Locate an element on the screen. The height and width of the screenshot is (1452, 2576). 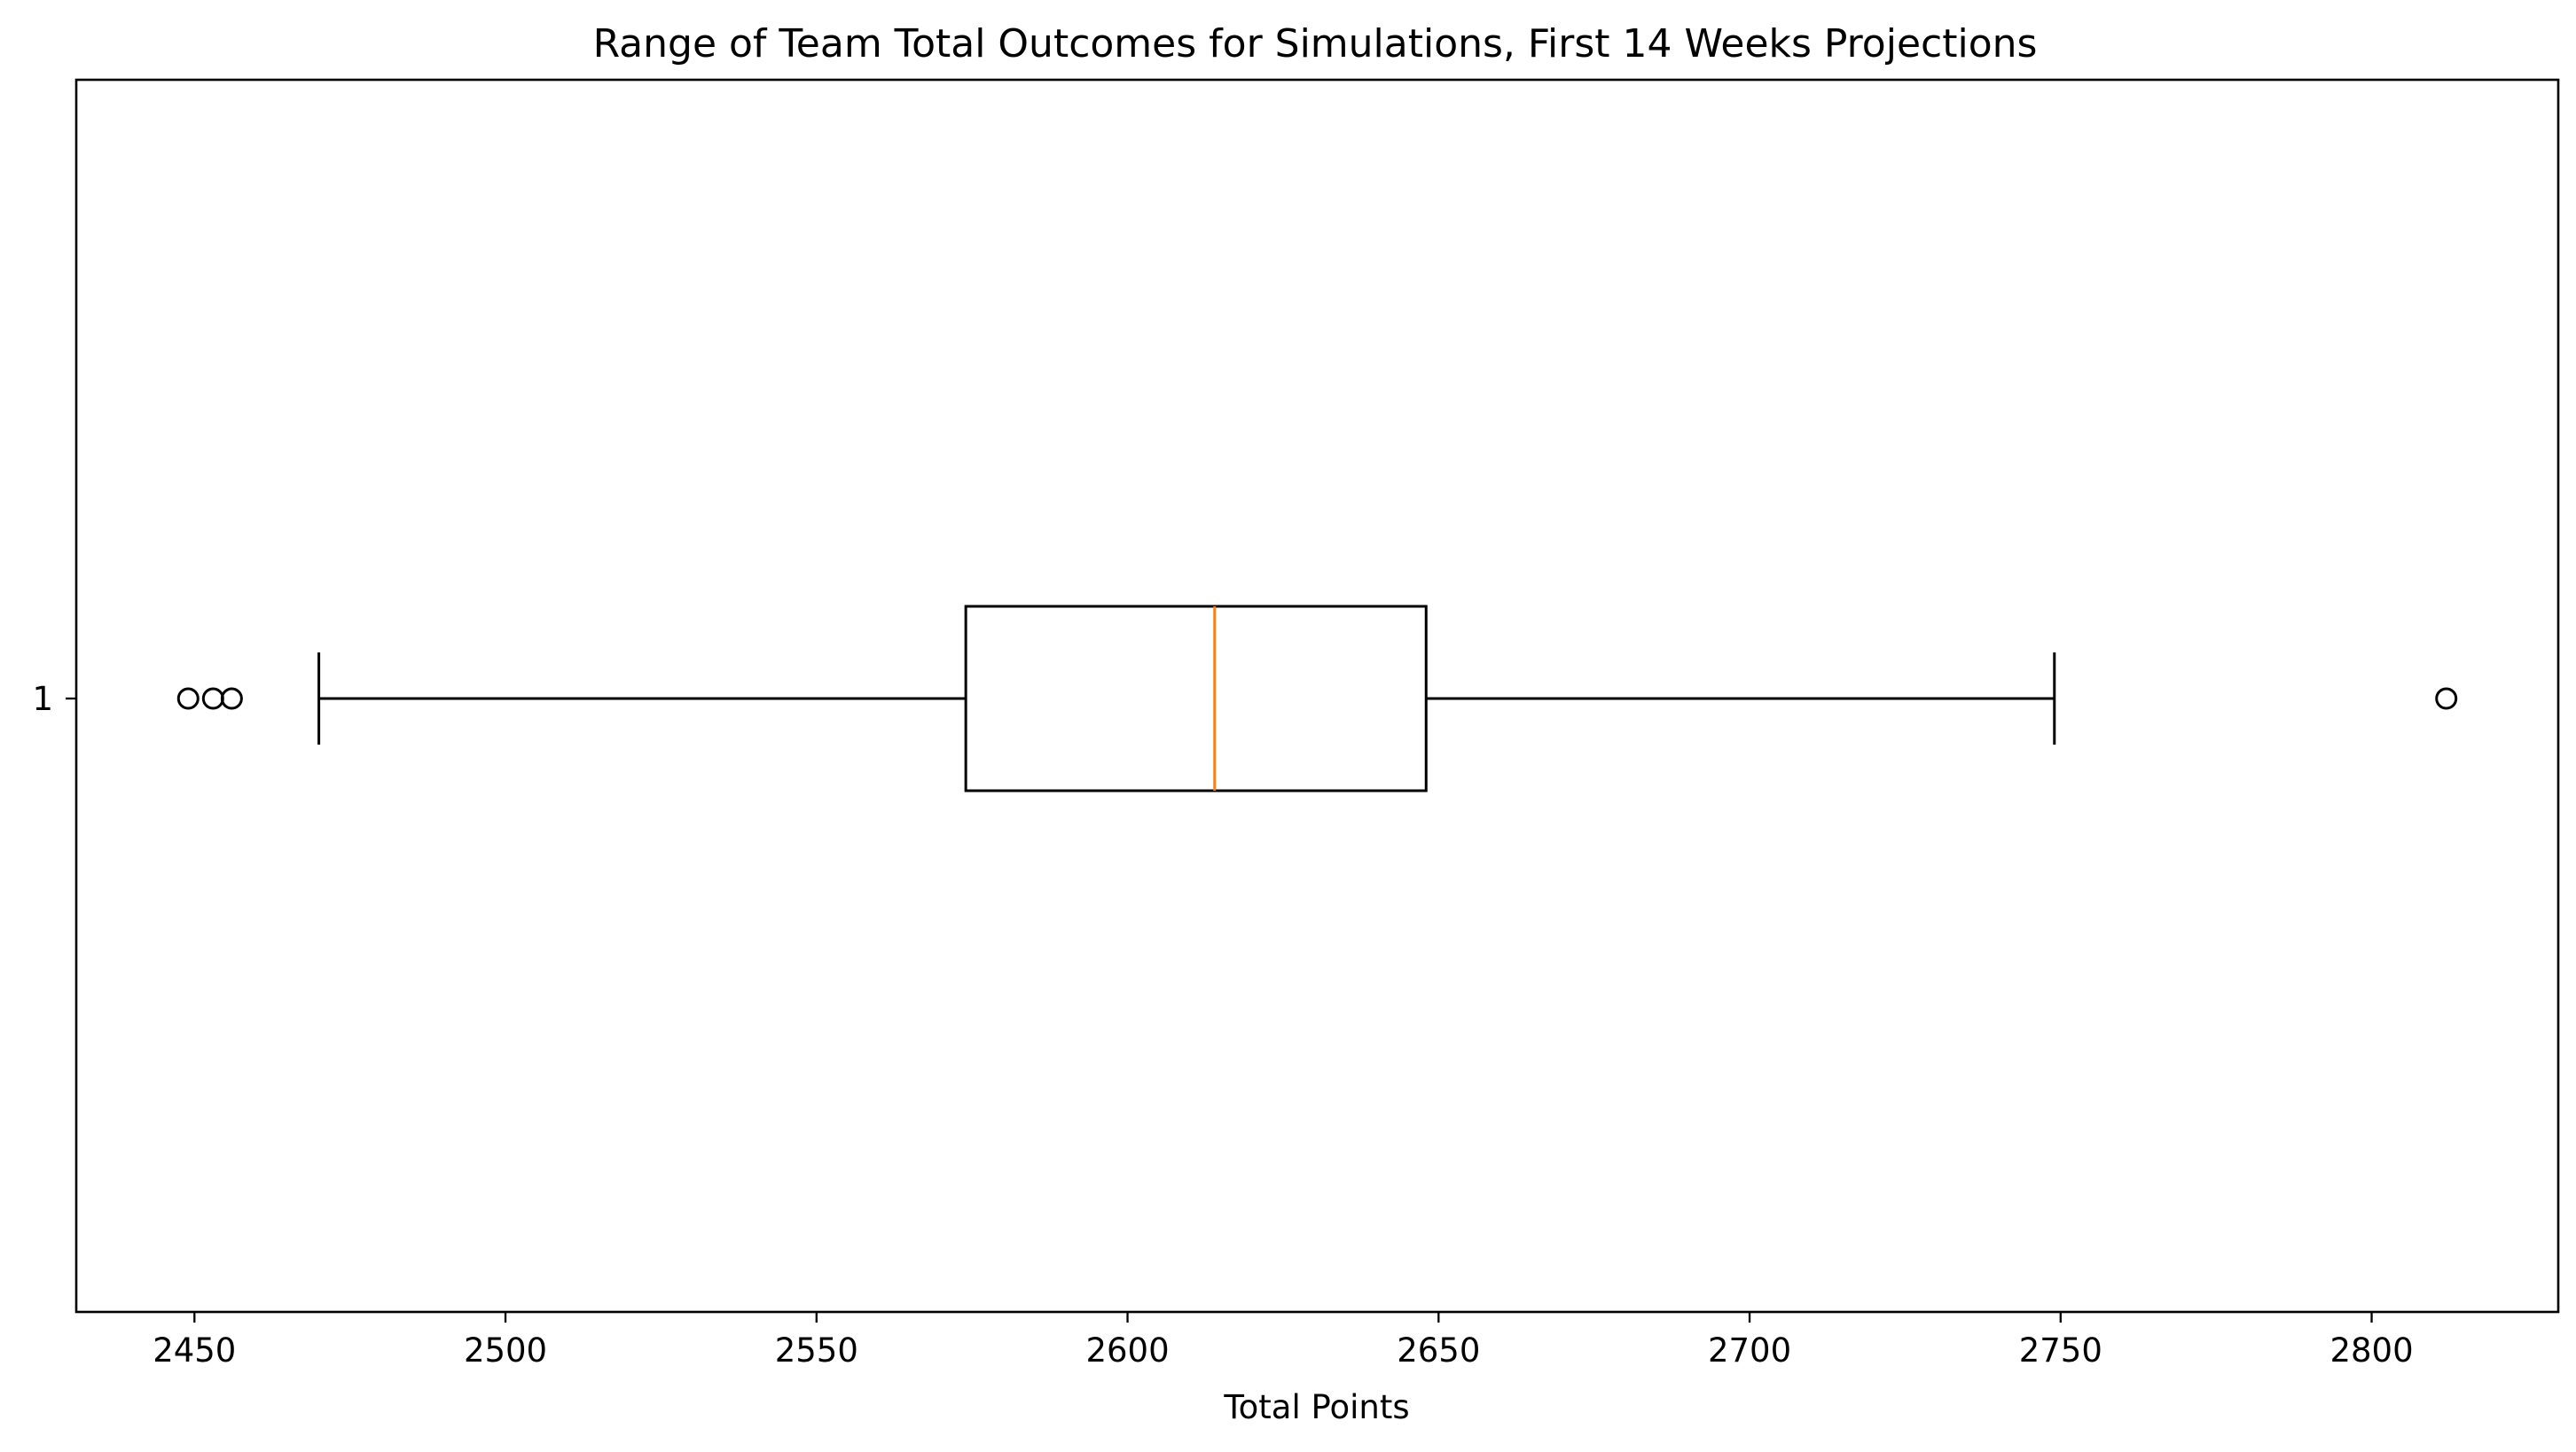
x-tick-label: 2600 is located at coordinates (1127, 1350).